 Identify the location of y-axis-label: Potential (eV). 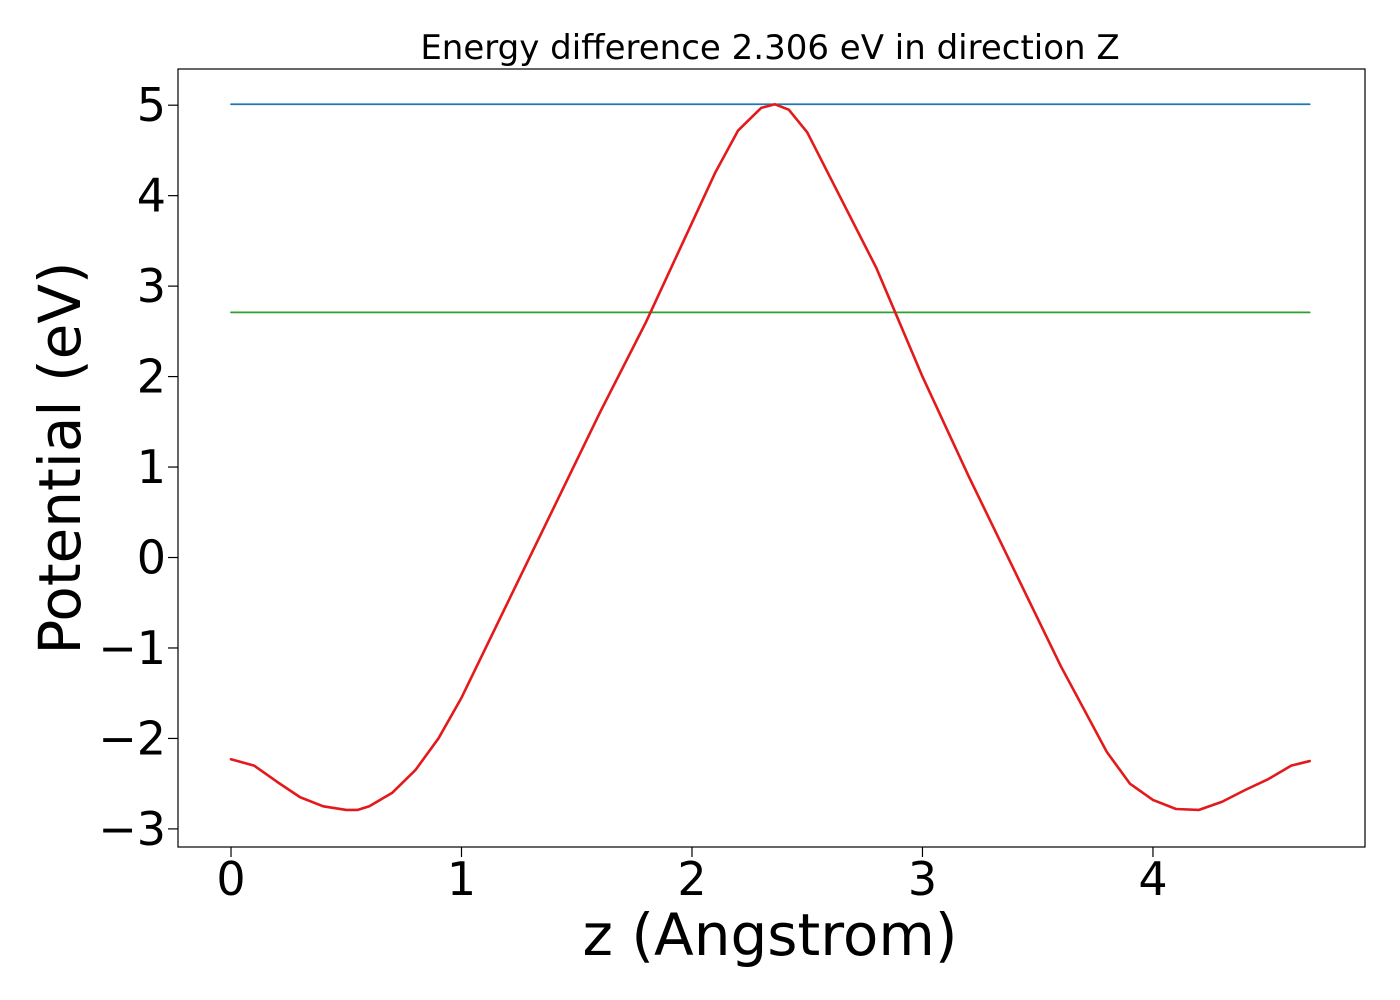
(60, 457).